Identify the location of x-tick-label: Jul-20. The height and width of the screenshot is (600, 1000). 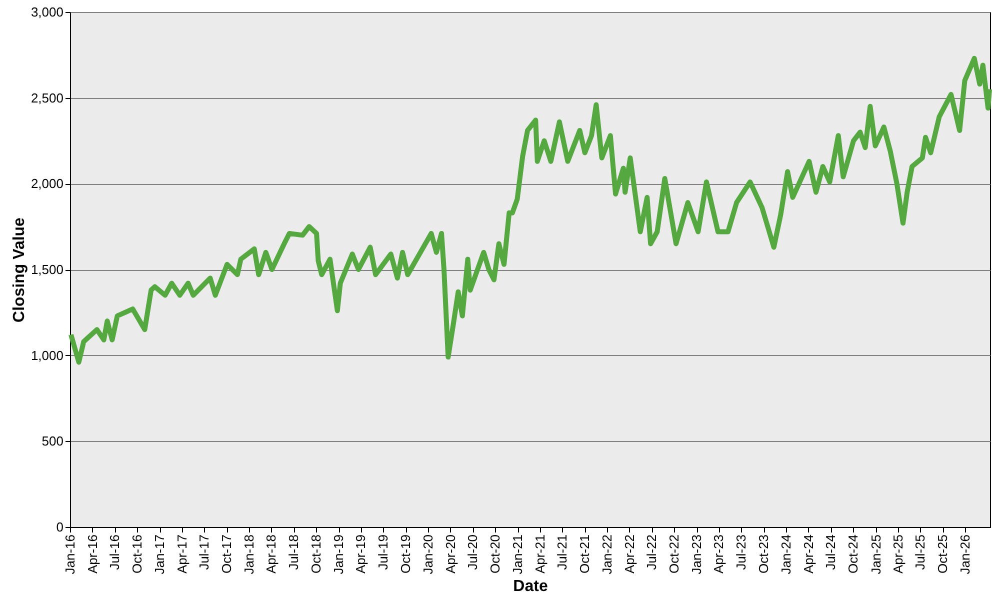
(472, 552).